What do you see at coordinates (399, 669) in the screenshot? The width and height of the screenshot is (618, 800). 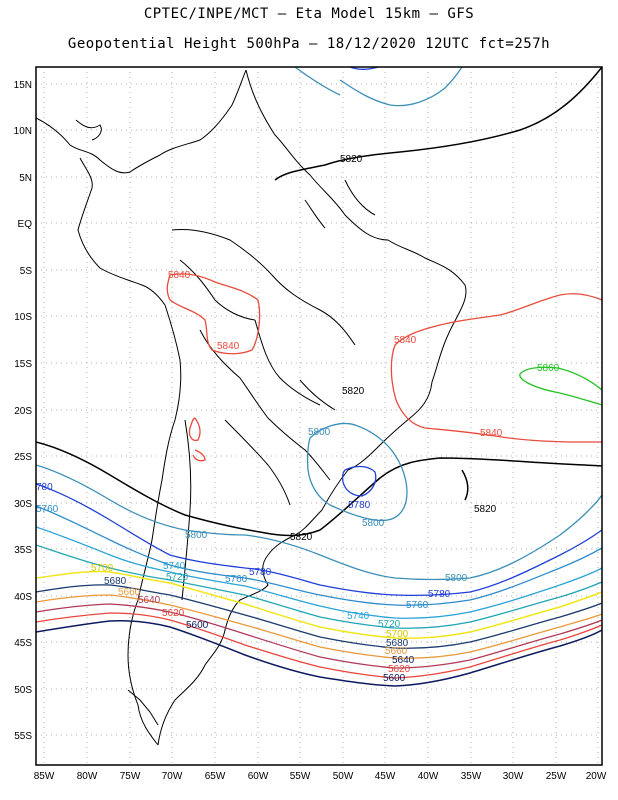 I see `label-5620-b: 5620` at bounding box center [399, 669].